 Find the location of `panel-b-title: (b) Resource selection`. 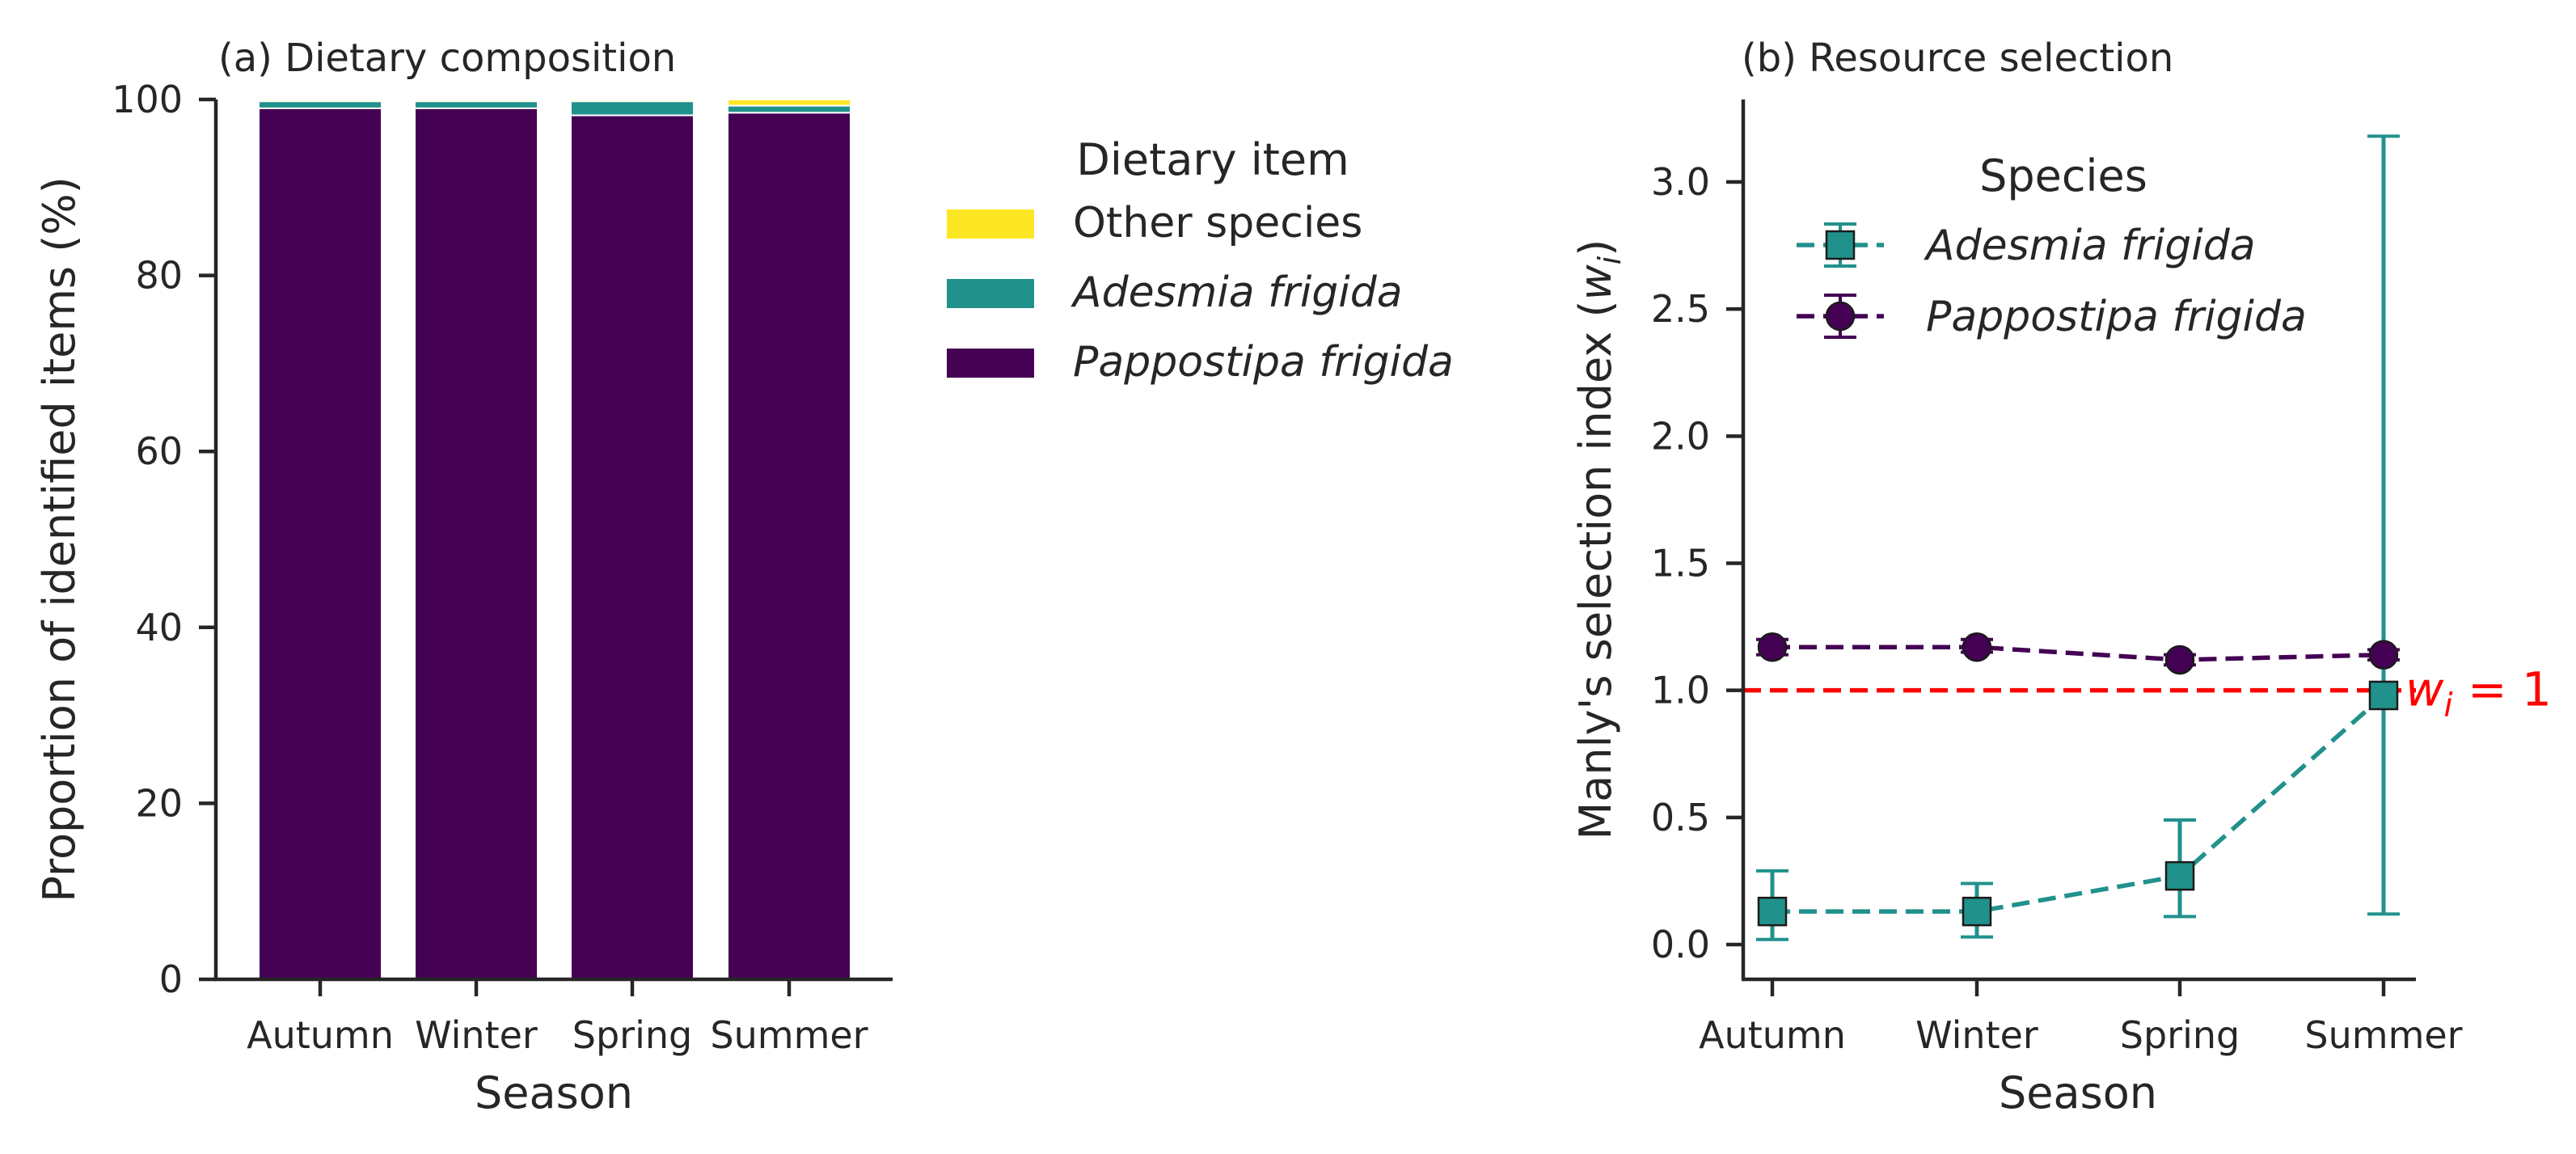

panel-b-title: (b) Resource selection is located at coordinates (1957, 58).